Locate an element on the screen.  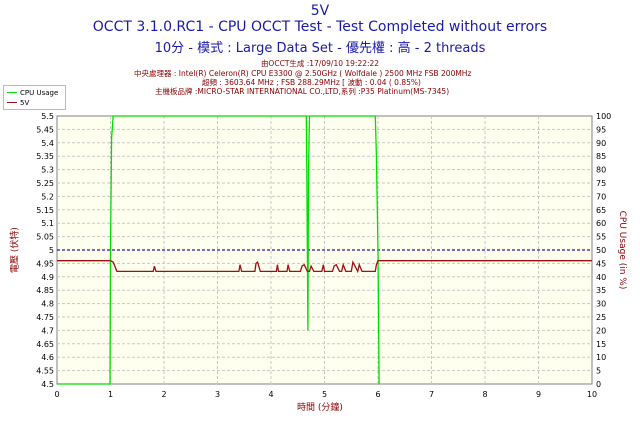
legend-label-5v: 5V is located at coordinates (25, 102).